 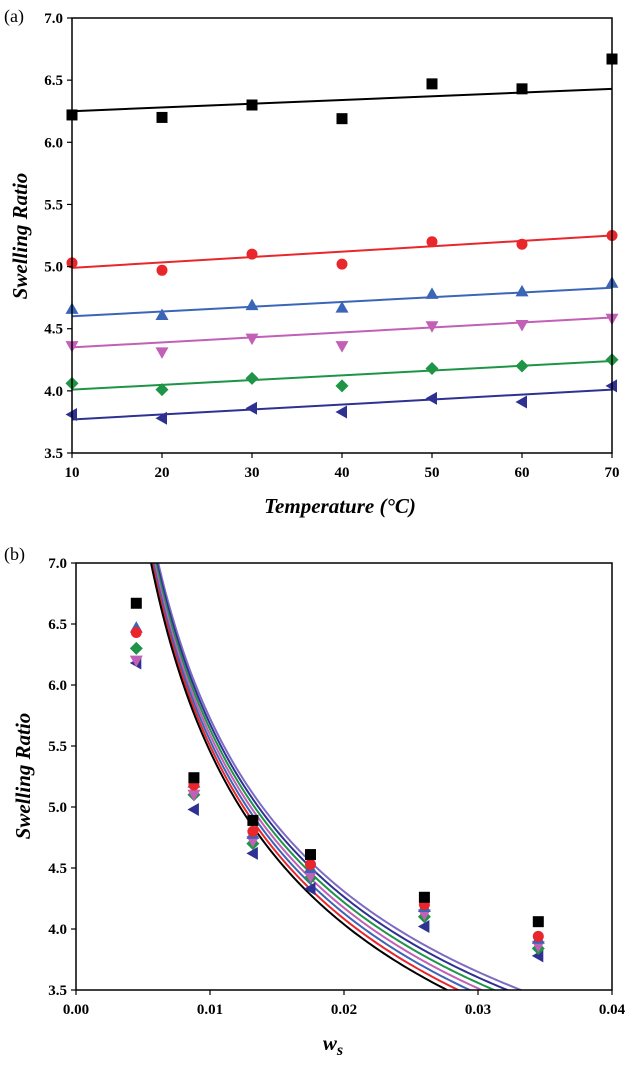 I want to click on chart-b-x-label-sub: s, so click(x=339, y=1050).